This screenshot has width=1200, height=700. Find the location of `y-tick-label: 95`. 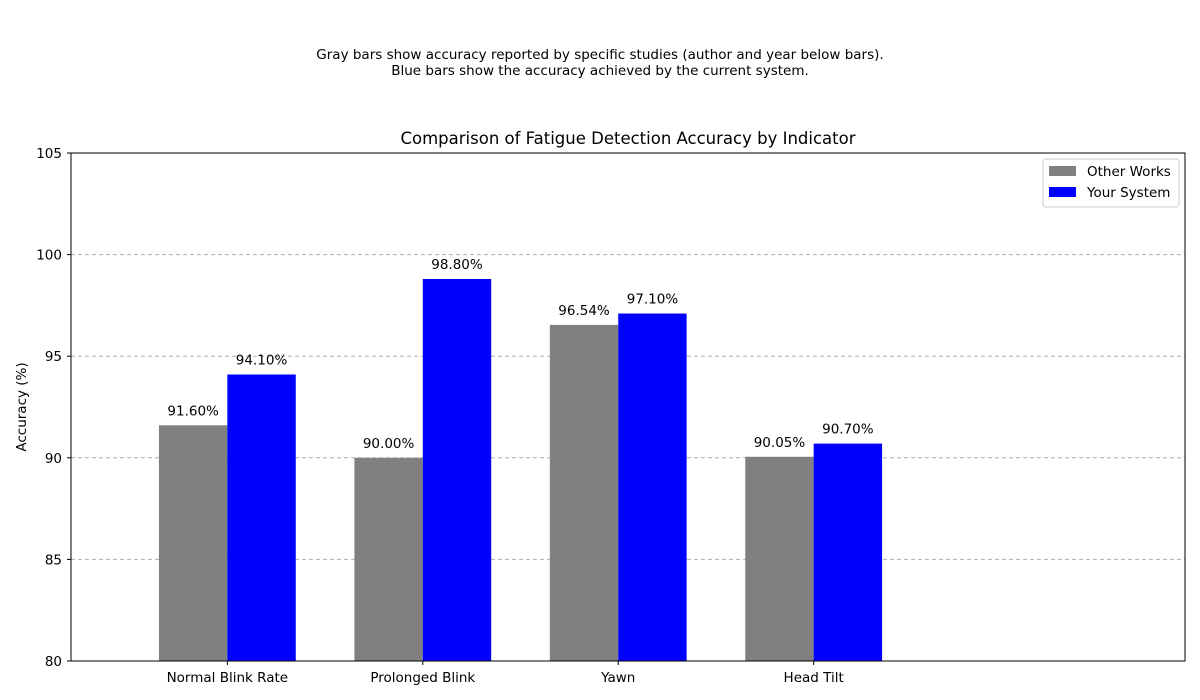

y-tick-label: 95 is located at coordinates (53, 357).